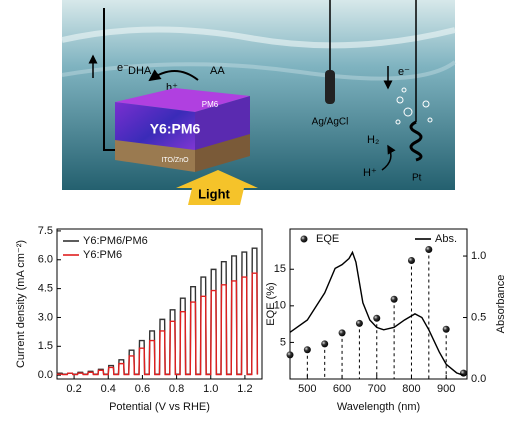 This screenshot has height=428, width=512. Describe the element at coordinates (280, 306) in the screenshot. I see `y-tick-label: 10` at that location.